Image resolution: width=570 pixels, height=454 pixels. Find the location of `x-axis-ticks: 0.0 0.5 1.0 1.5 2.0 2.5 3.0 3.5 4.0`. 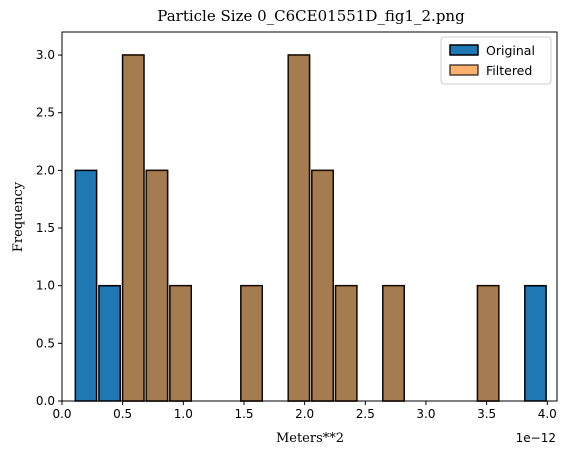

x-axis-ticks: 0.0 0.5 1.0 1.5 2.0 2.5 3.0 3.5 4.0 is located at coordinates (304, 411).